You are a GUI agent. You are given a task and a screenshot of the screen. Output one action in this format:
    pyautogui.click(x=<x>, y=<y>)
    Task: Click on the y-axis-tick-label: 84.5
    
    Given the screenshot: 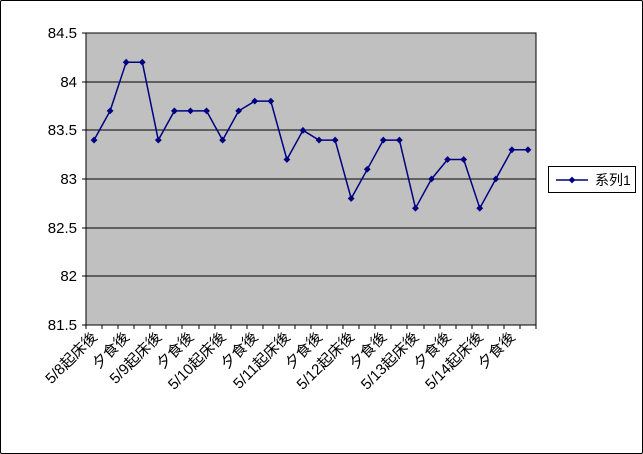 What is the action you would take?
    pyautogui.click(x=62, y=33)
    